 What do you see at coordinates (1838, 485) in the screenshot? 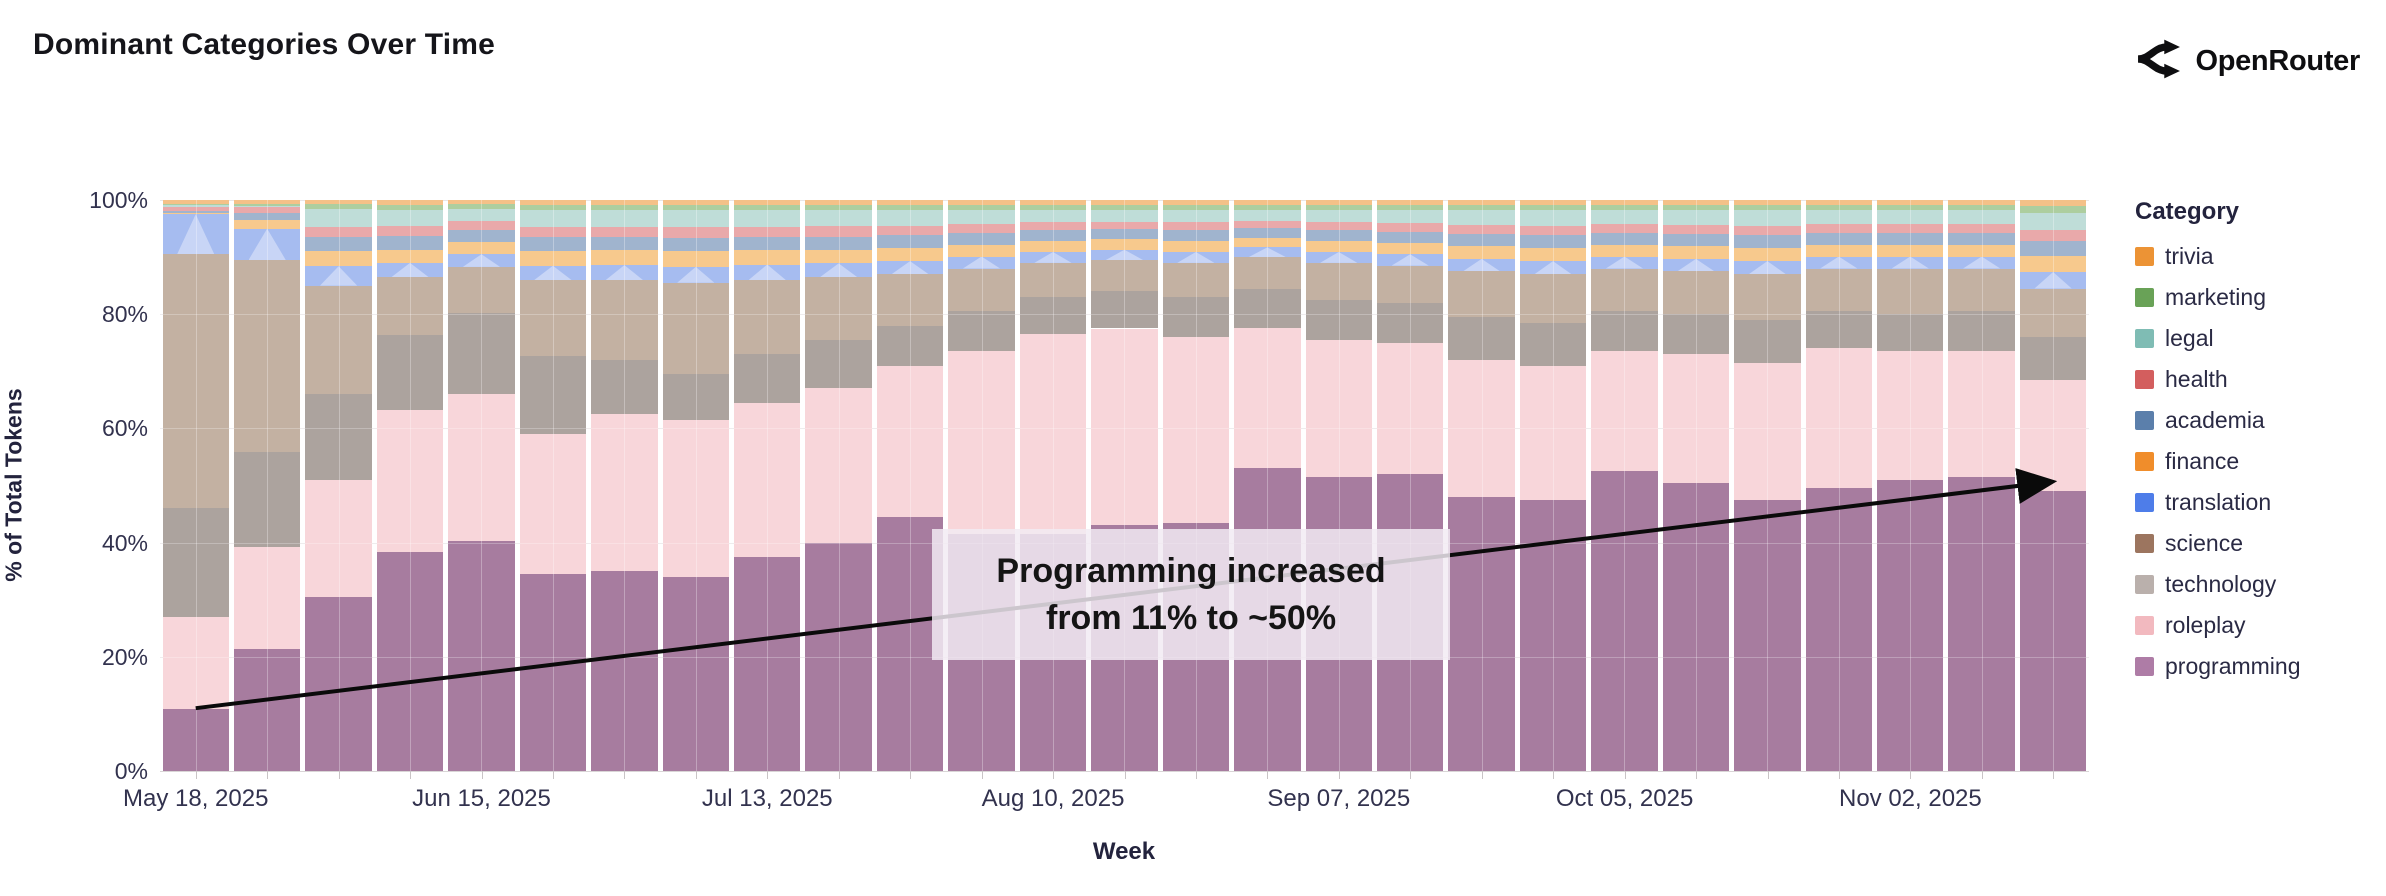
I see `bar-Oct 26, 2025` at bounding box center [1838, 485].